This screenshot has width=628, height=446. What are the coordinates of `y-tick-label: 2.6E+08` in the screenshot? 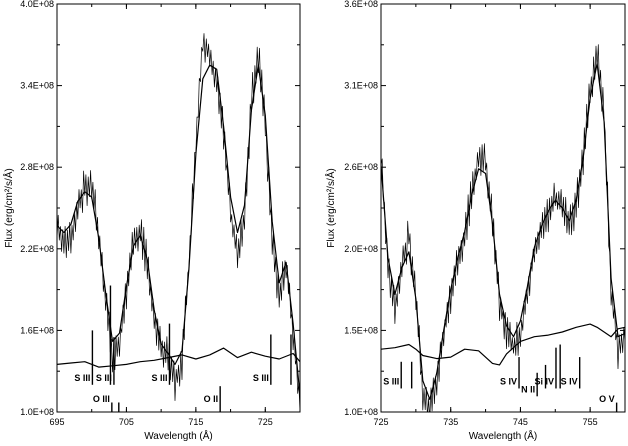 It's located at (361, 167).